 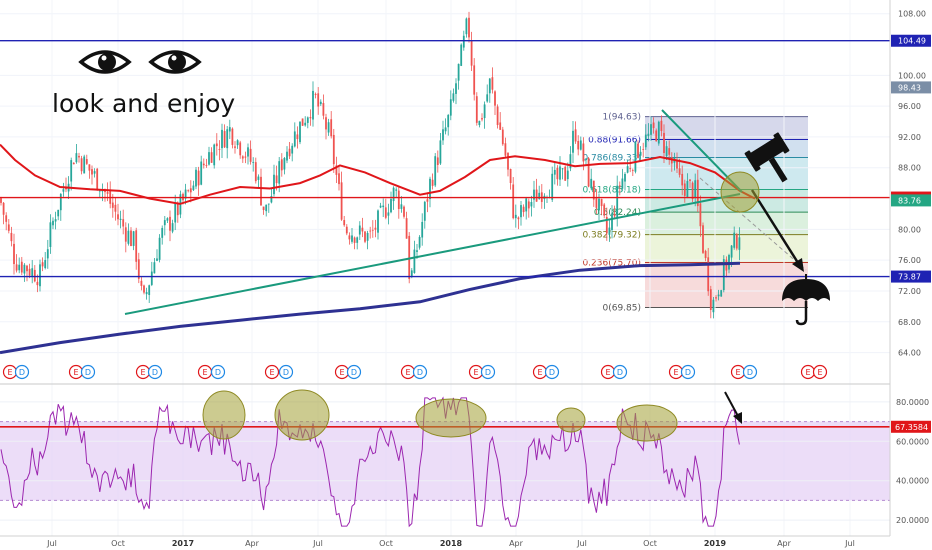 What do you see at coordinates (912, 441) in the screenshot?
I see `oscillator-tick-label: 60.0000` at bounding box center [912, 441].